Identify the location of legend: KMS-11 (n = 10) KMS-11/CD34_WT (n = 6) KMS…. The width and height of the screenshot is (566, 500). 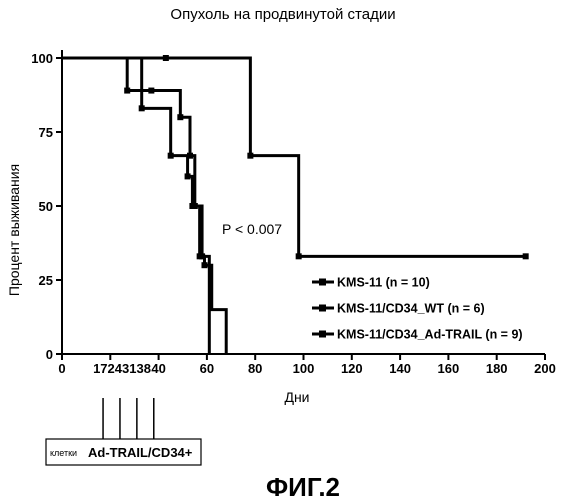
(417, 309).